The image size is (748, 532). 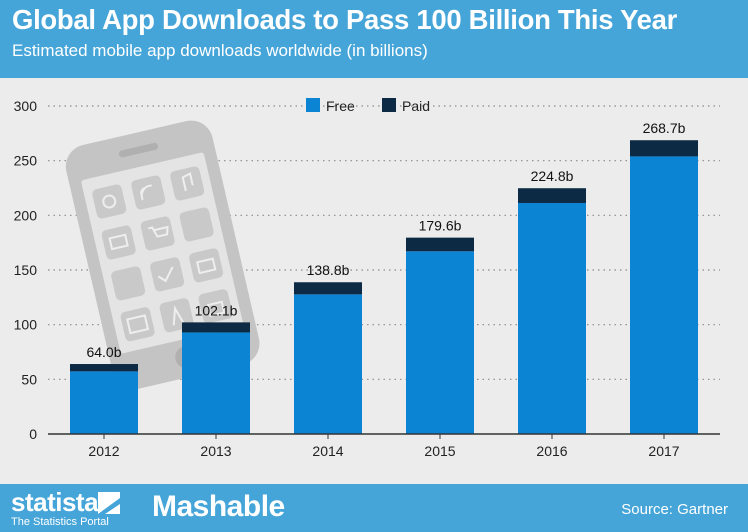 I want to click on mashable-logo: Mashable, so click(x=218, y=506).